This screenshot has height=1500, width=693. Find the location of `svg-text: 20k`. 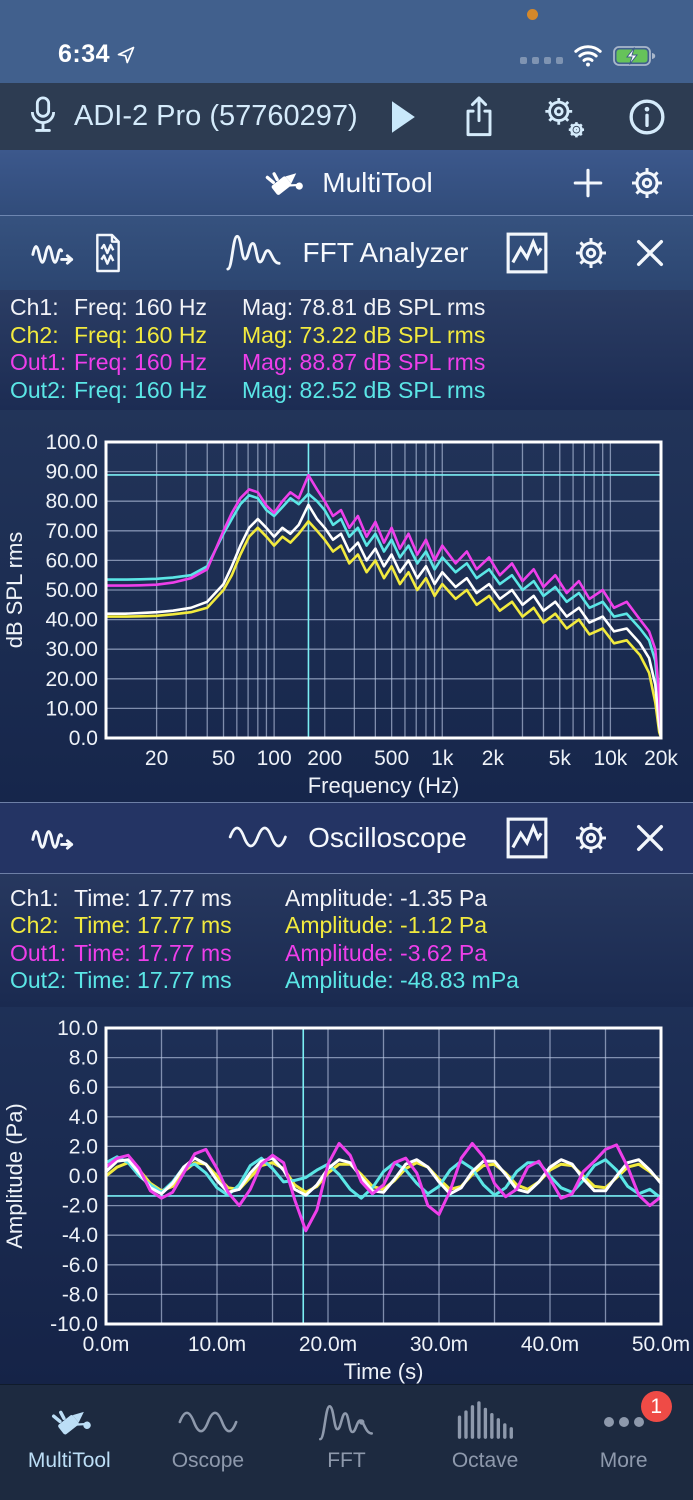

svg-text: 20k is located at coordinates (661, 758).